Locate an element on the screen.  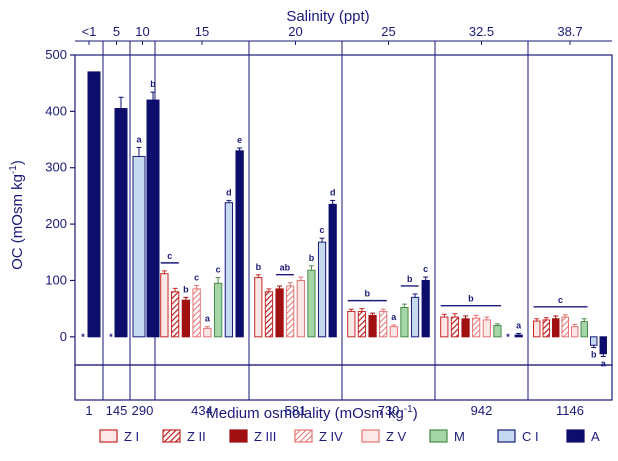
top-axis-title: Salinity (ppt) is located at coordinates (327, 16).